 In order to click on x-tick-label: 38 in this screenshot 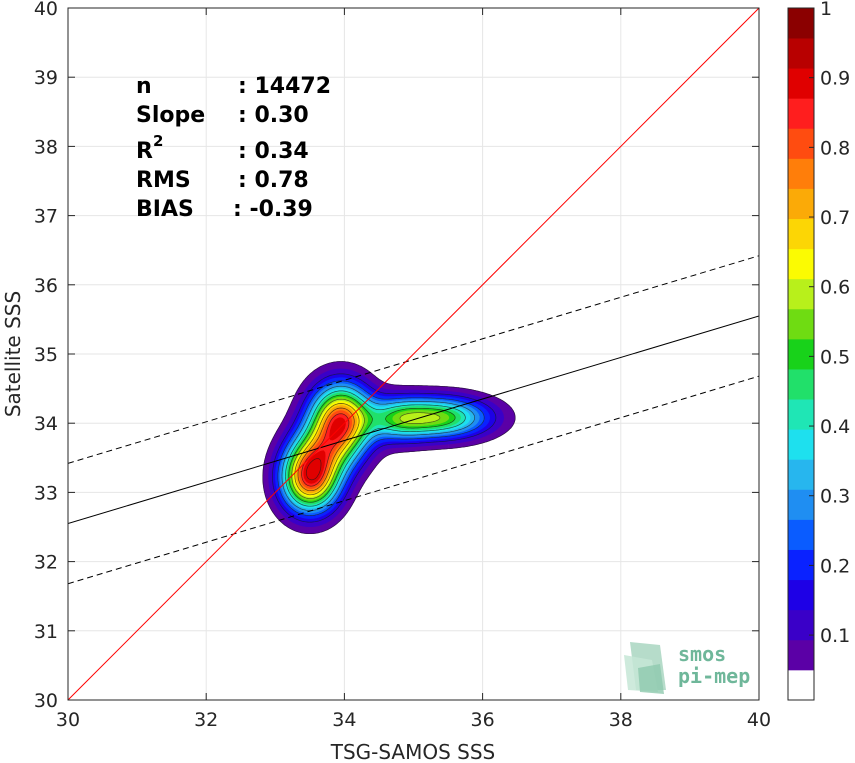, I will do `click(621, 720)`.